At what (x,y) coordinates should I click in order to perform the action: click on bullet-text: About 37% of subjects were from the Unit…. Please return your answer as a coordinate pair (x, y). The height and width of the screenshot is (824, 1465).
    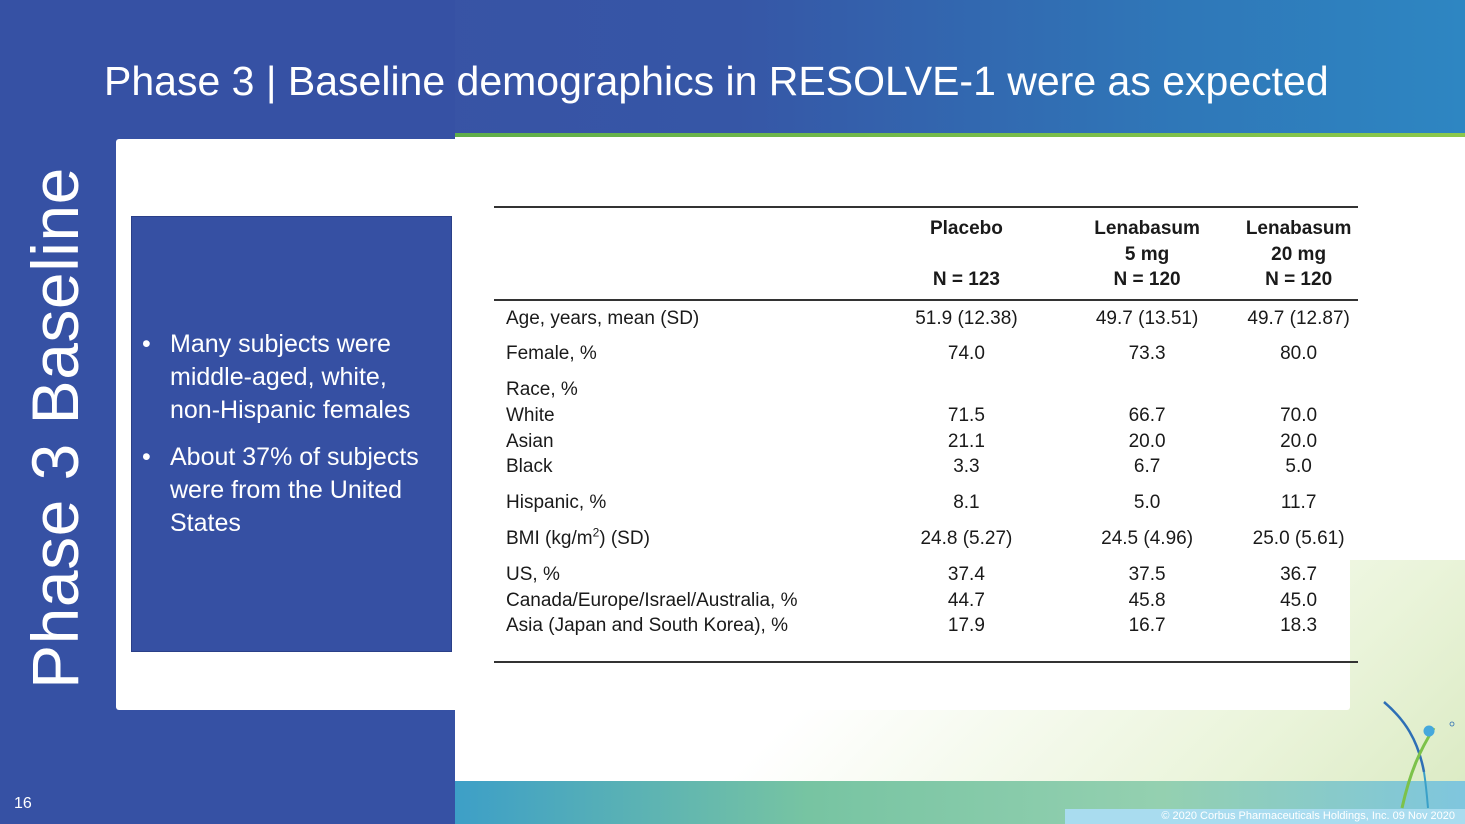
    Looking at the image, I should click on (294, 490).